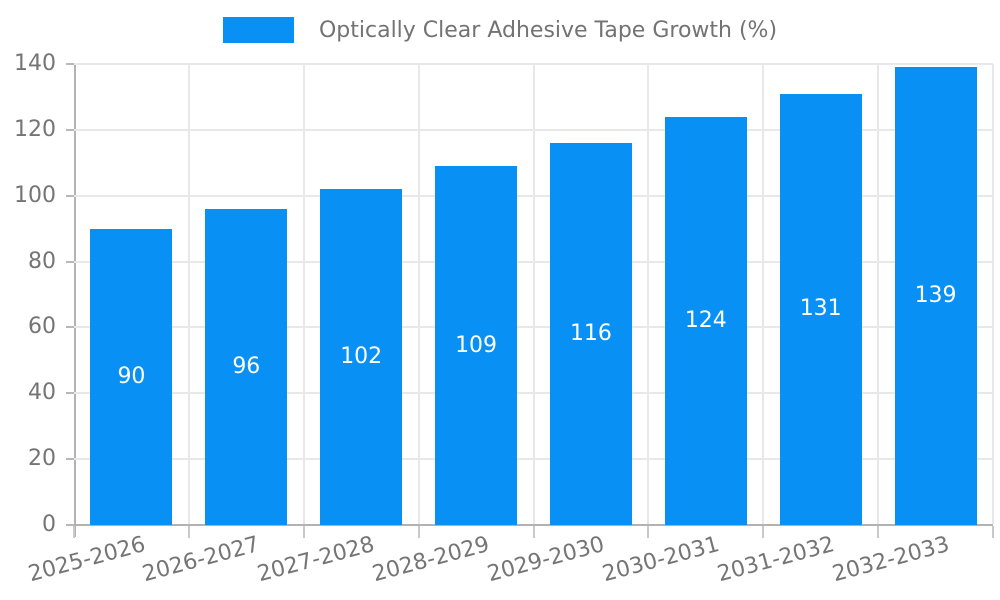 The image size is (1000, 600). I want to click on x-axis-line, so click(529, 525).